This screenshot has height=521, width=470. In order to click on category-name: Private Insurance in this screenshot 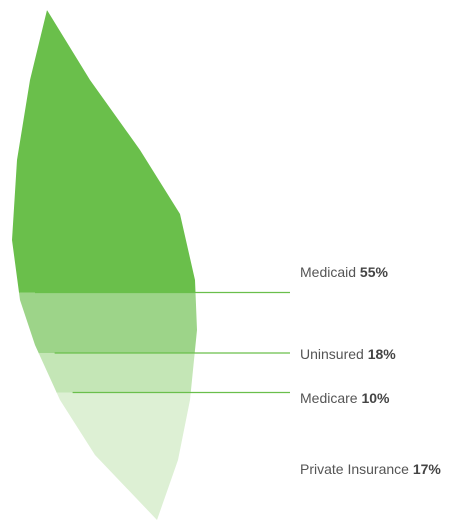, I will do `click(354, 469)`.